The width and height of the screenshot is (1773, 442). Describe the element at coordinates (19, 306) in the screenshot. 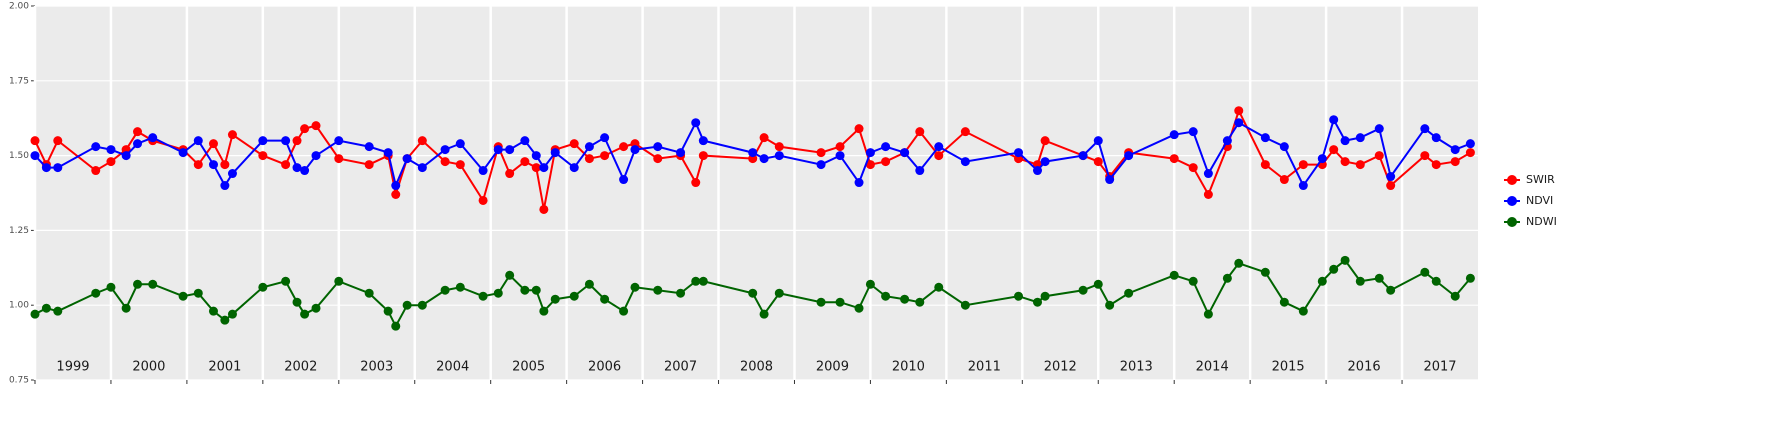

I see `y-tick-label: 1.00` at that location.